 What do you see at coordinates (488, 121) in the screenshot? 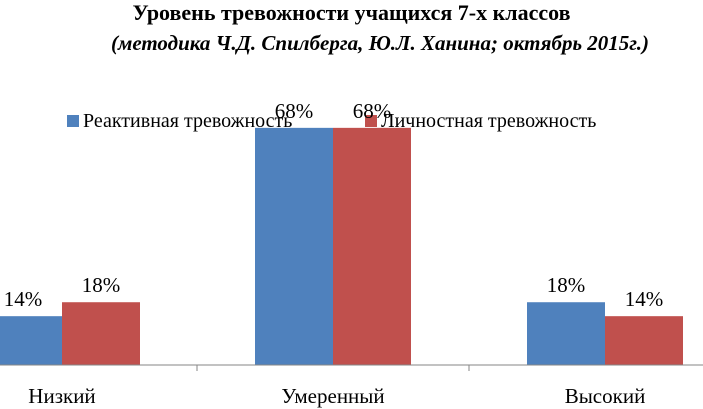
I see `legend-label: Личностная тревожность` at bounding box center [488, 121].